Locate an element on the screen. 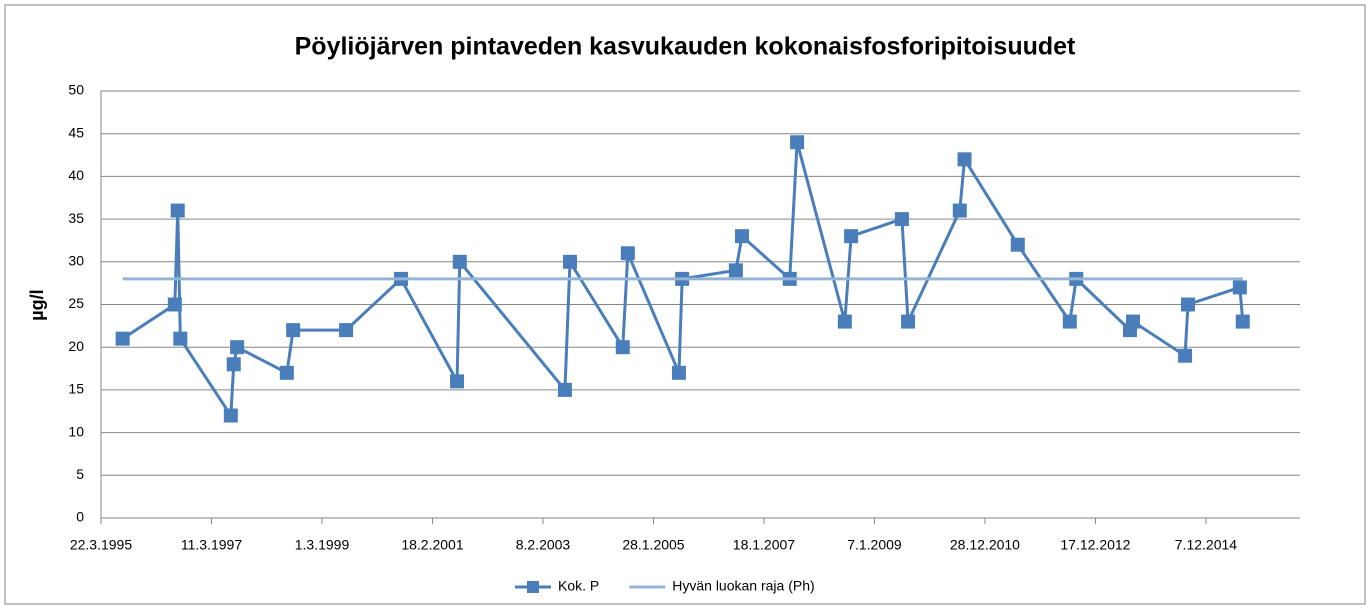  x-tick-label: 8.2.2003 is located at coordinates (543, 545).